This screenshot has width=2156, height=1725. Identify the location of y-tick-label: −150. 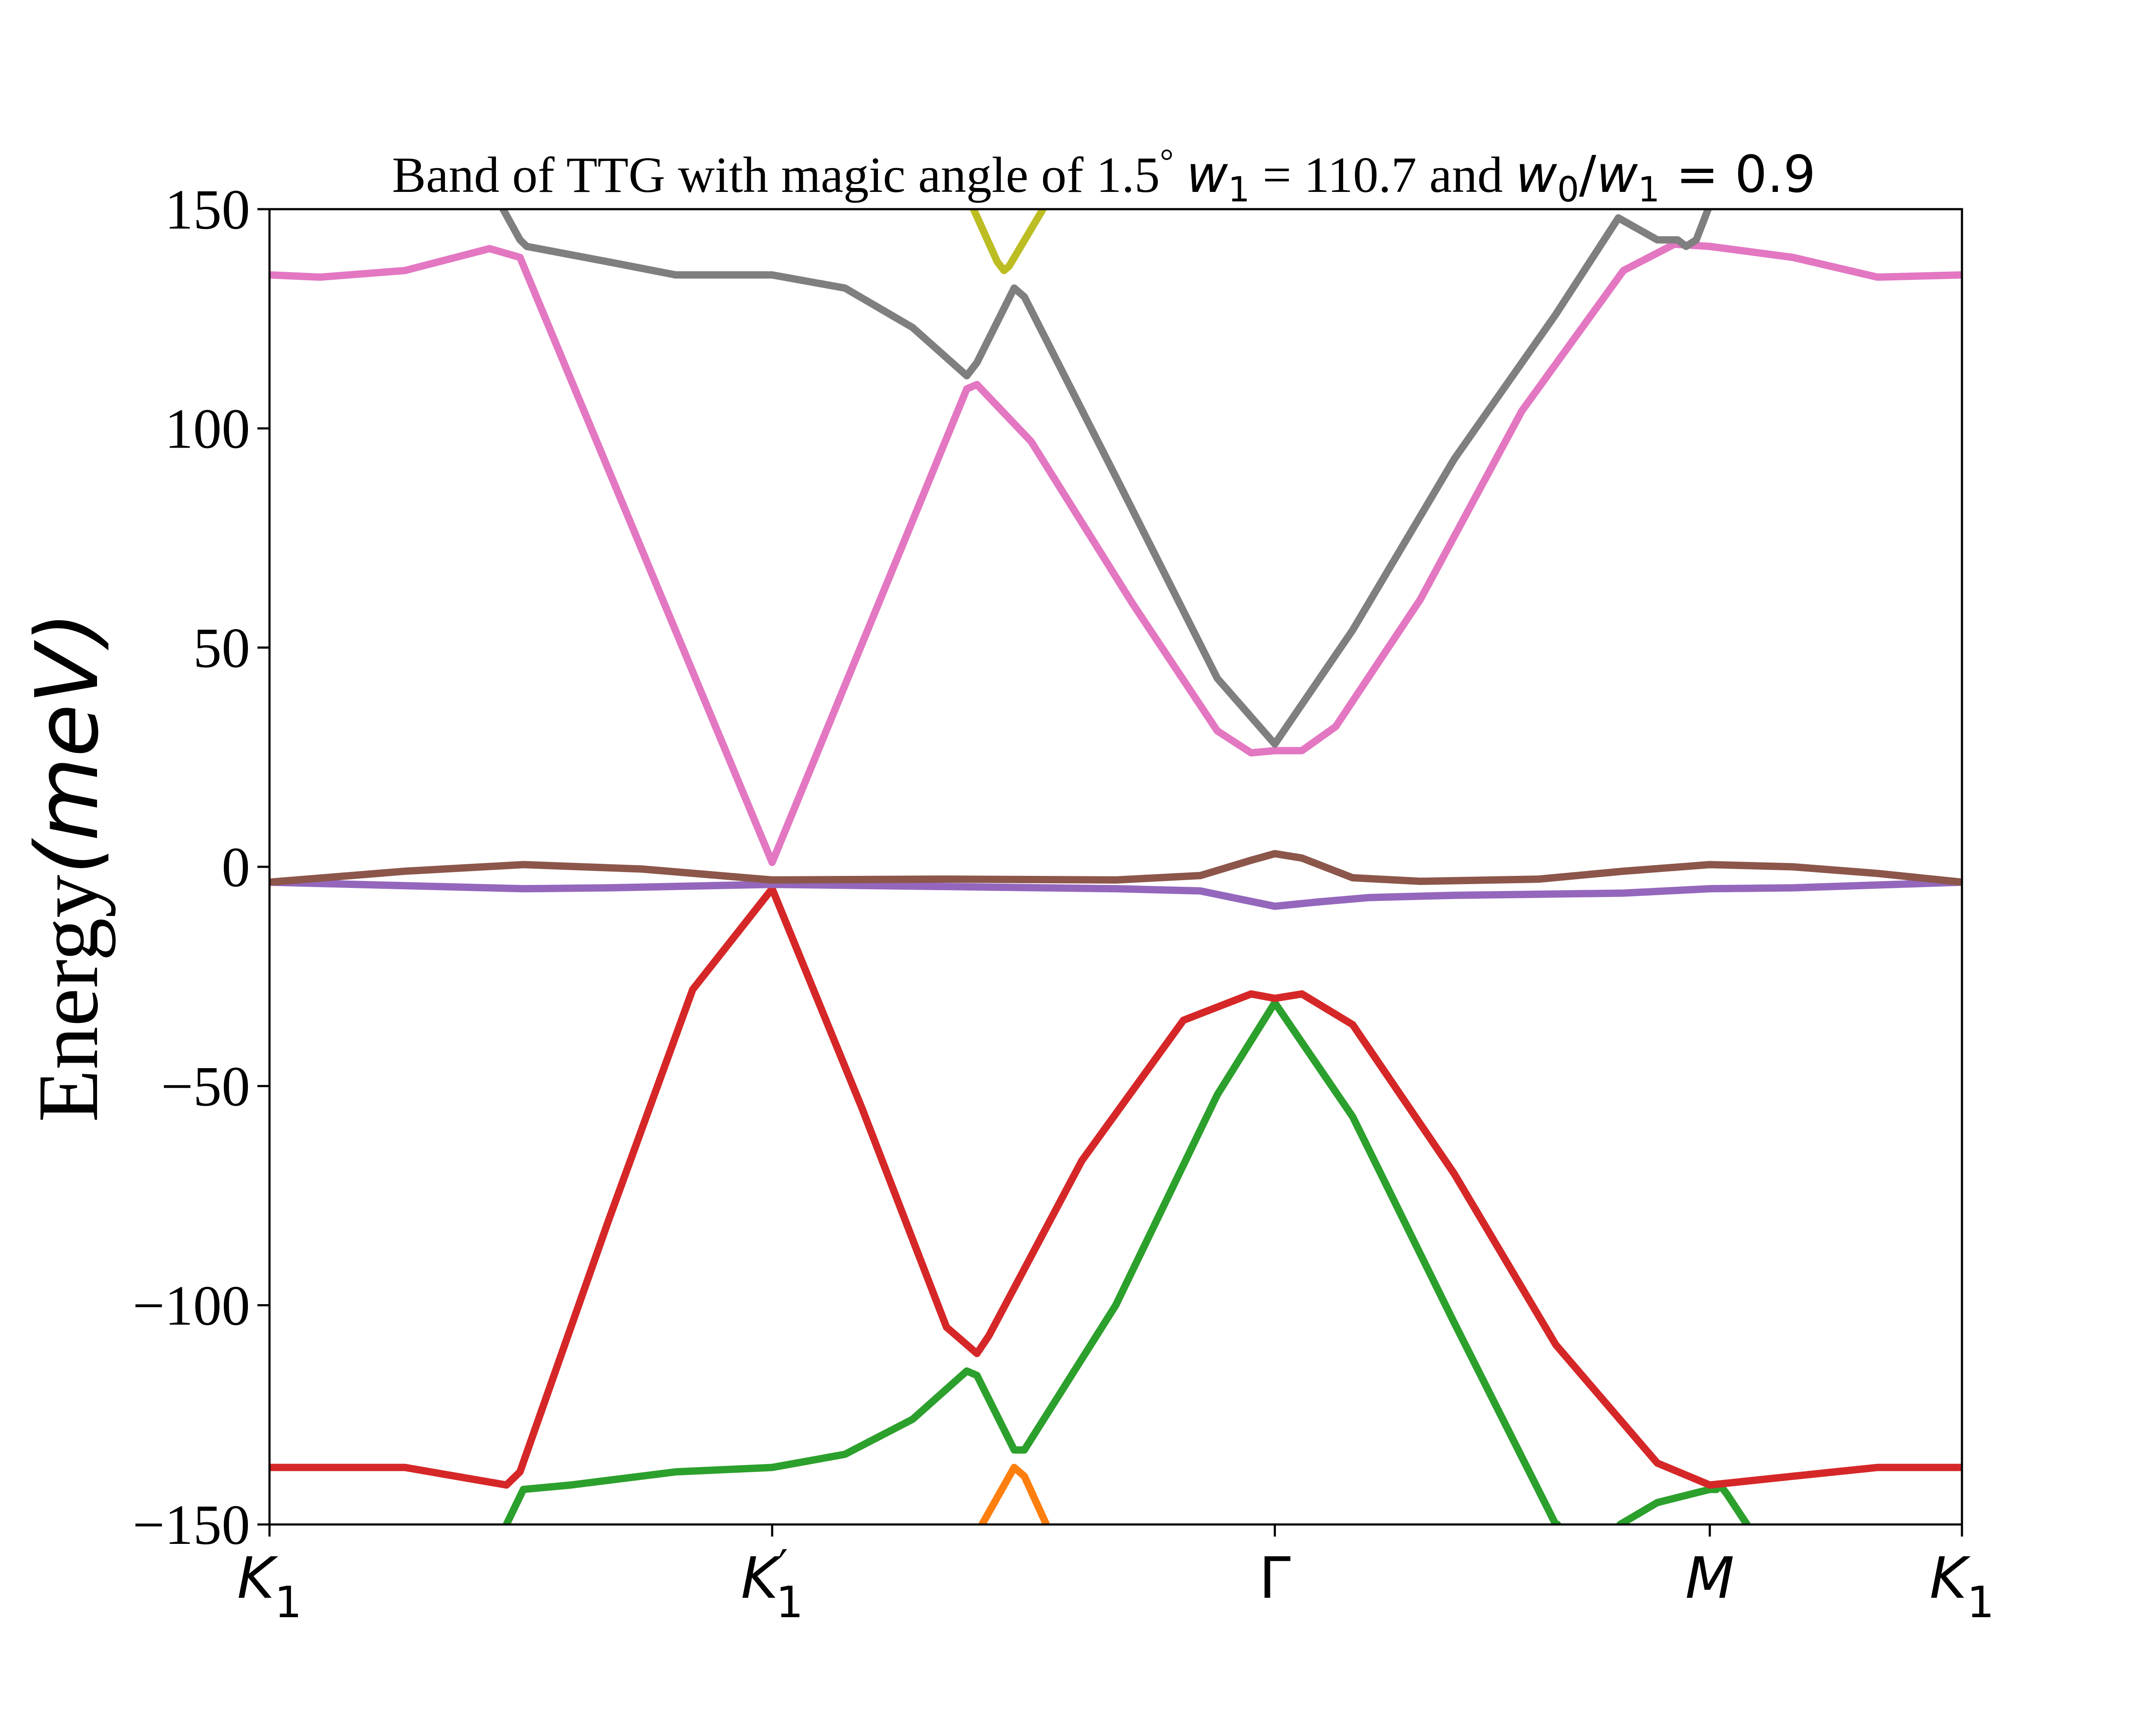
(191, 1524).